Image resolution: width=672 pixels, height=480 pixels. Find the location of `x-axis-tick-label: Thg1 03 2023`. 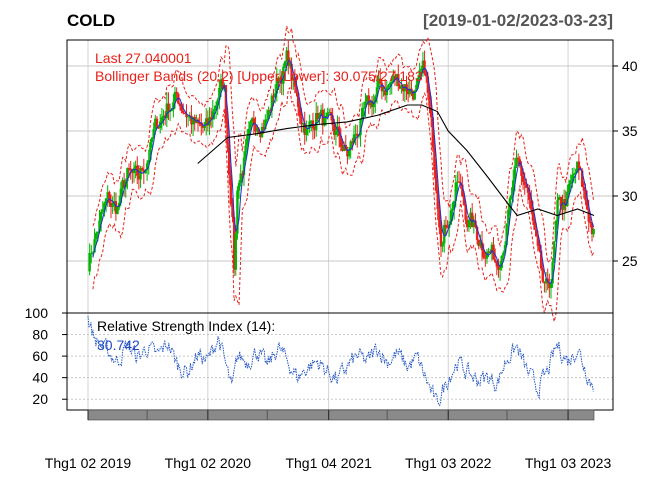

x-axis-tick-label: Thg1 03 2023 is located at coordinates (568, 463).